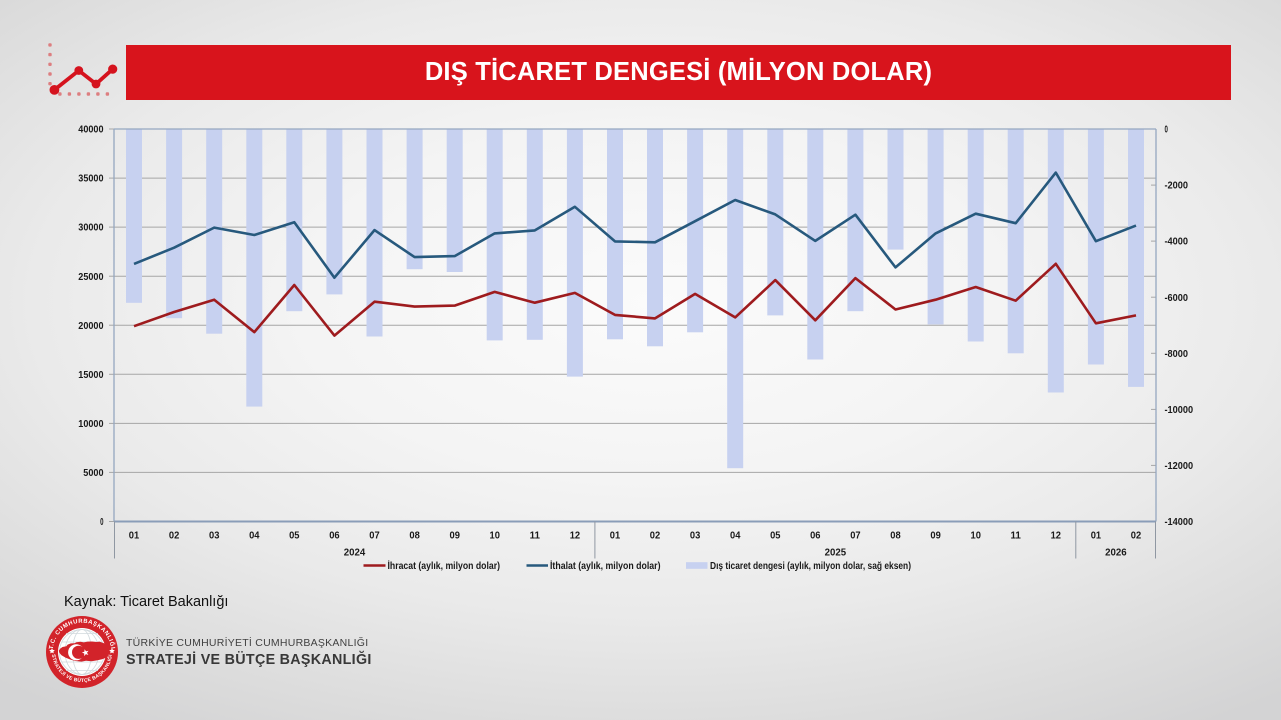  I want to click on svg-text: 40000, so click(90, 130).